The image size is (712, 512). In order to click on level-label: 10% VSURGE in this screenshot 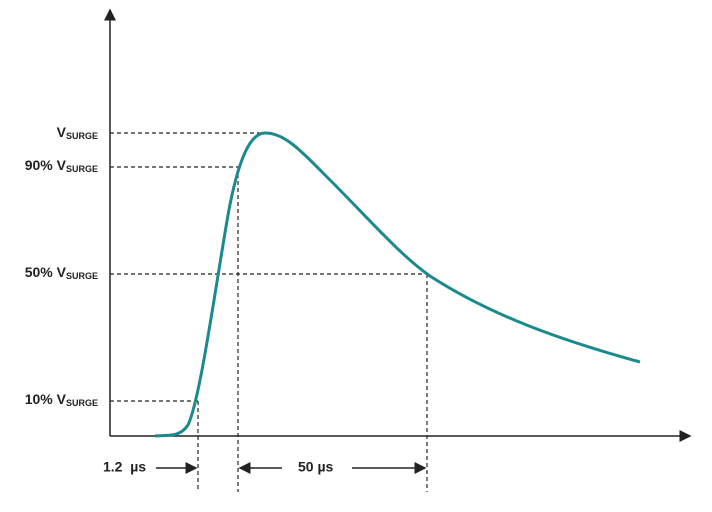, I will do `click(61, 400)`.